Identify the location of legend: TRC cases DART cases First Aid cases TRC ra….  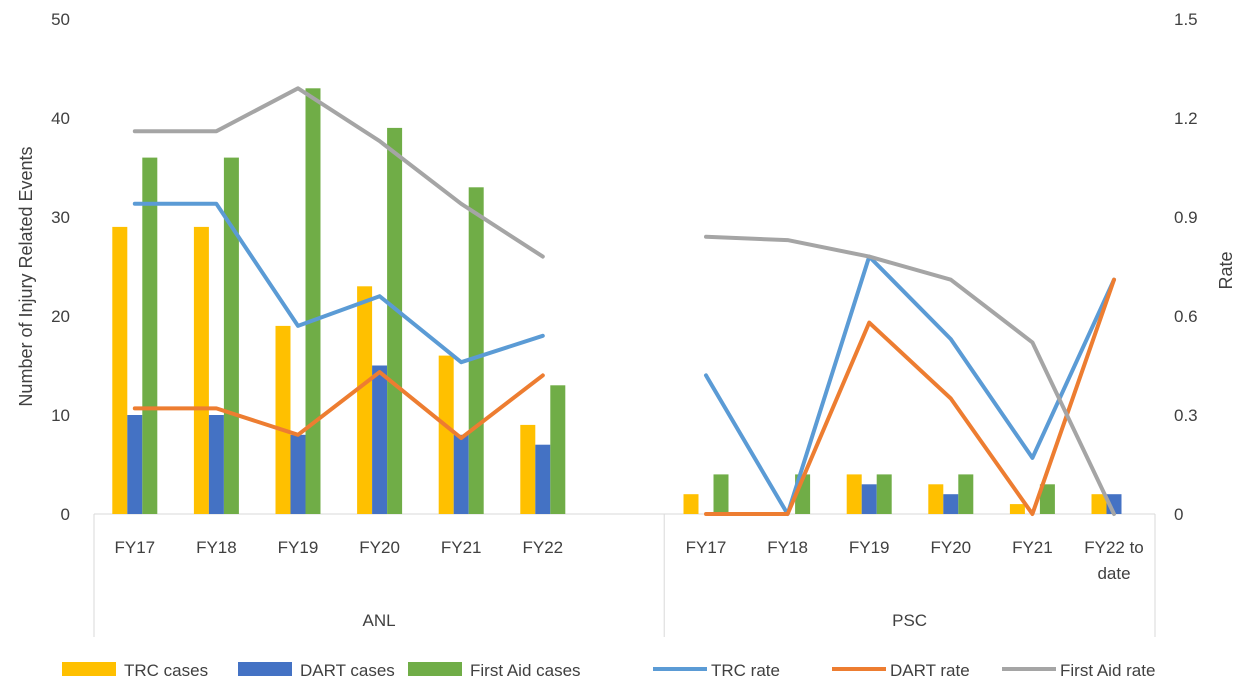
(608, 670).